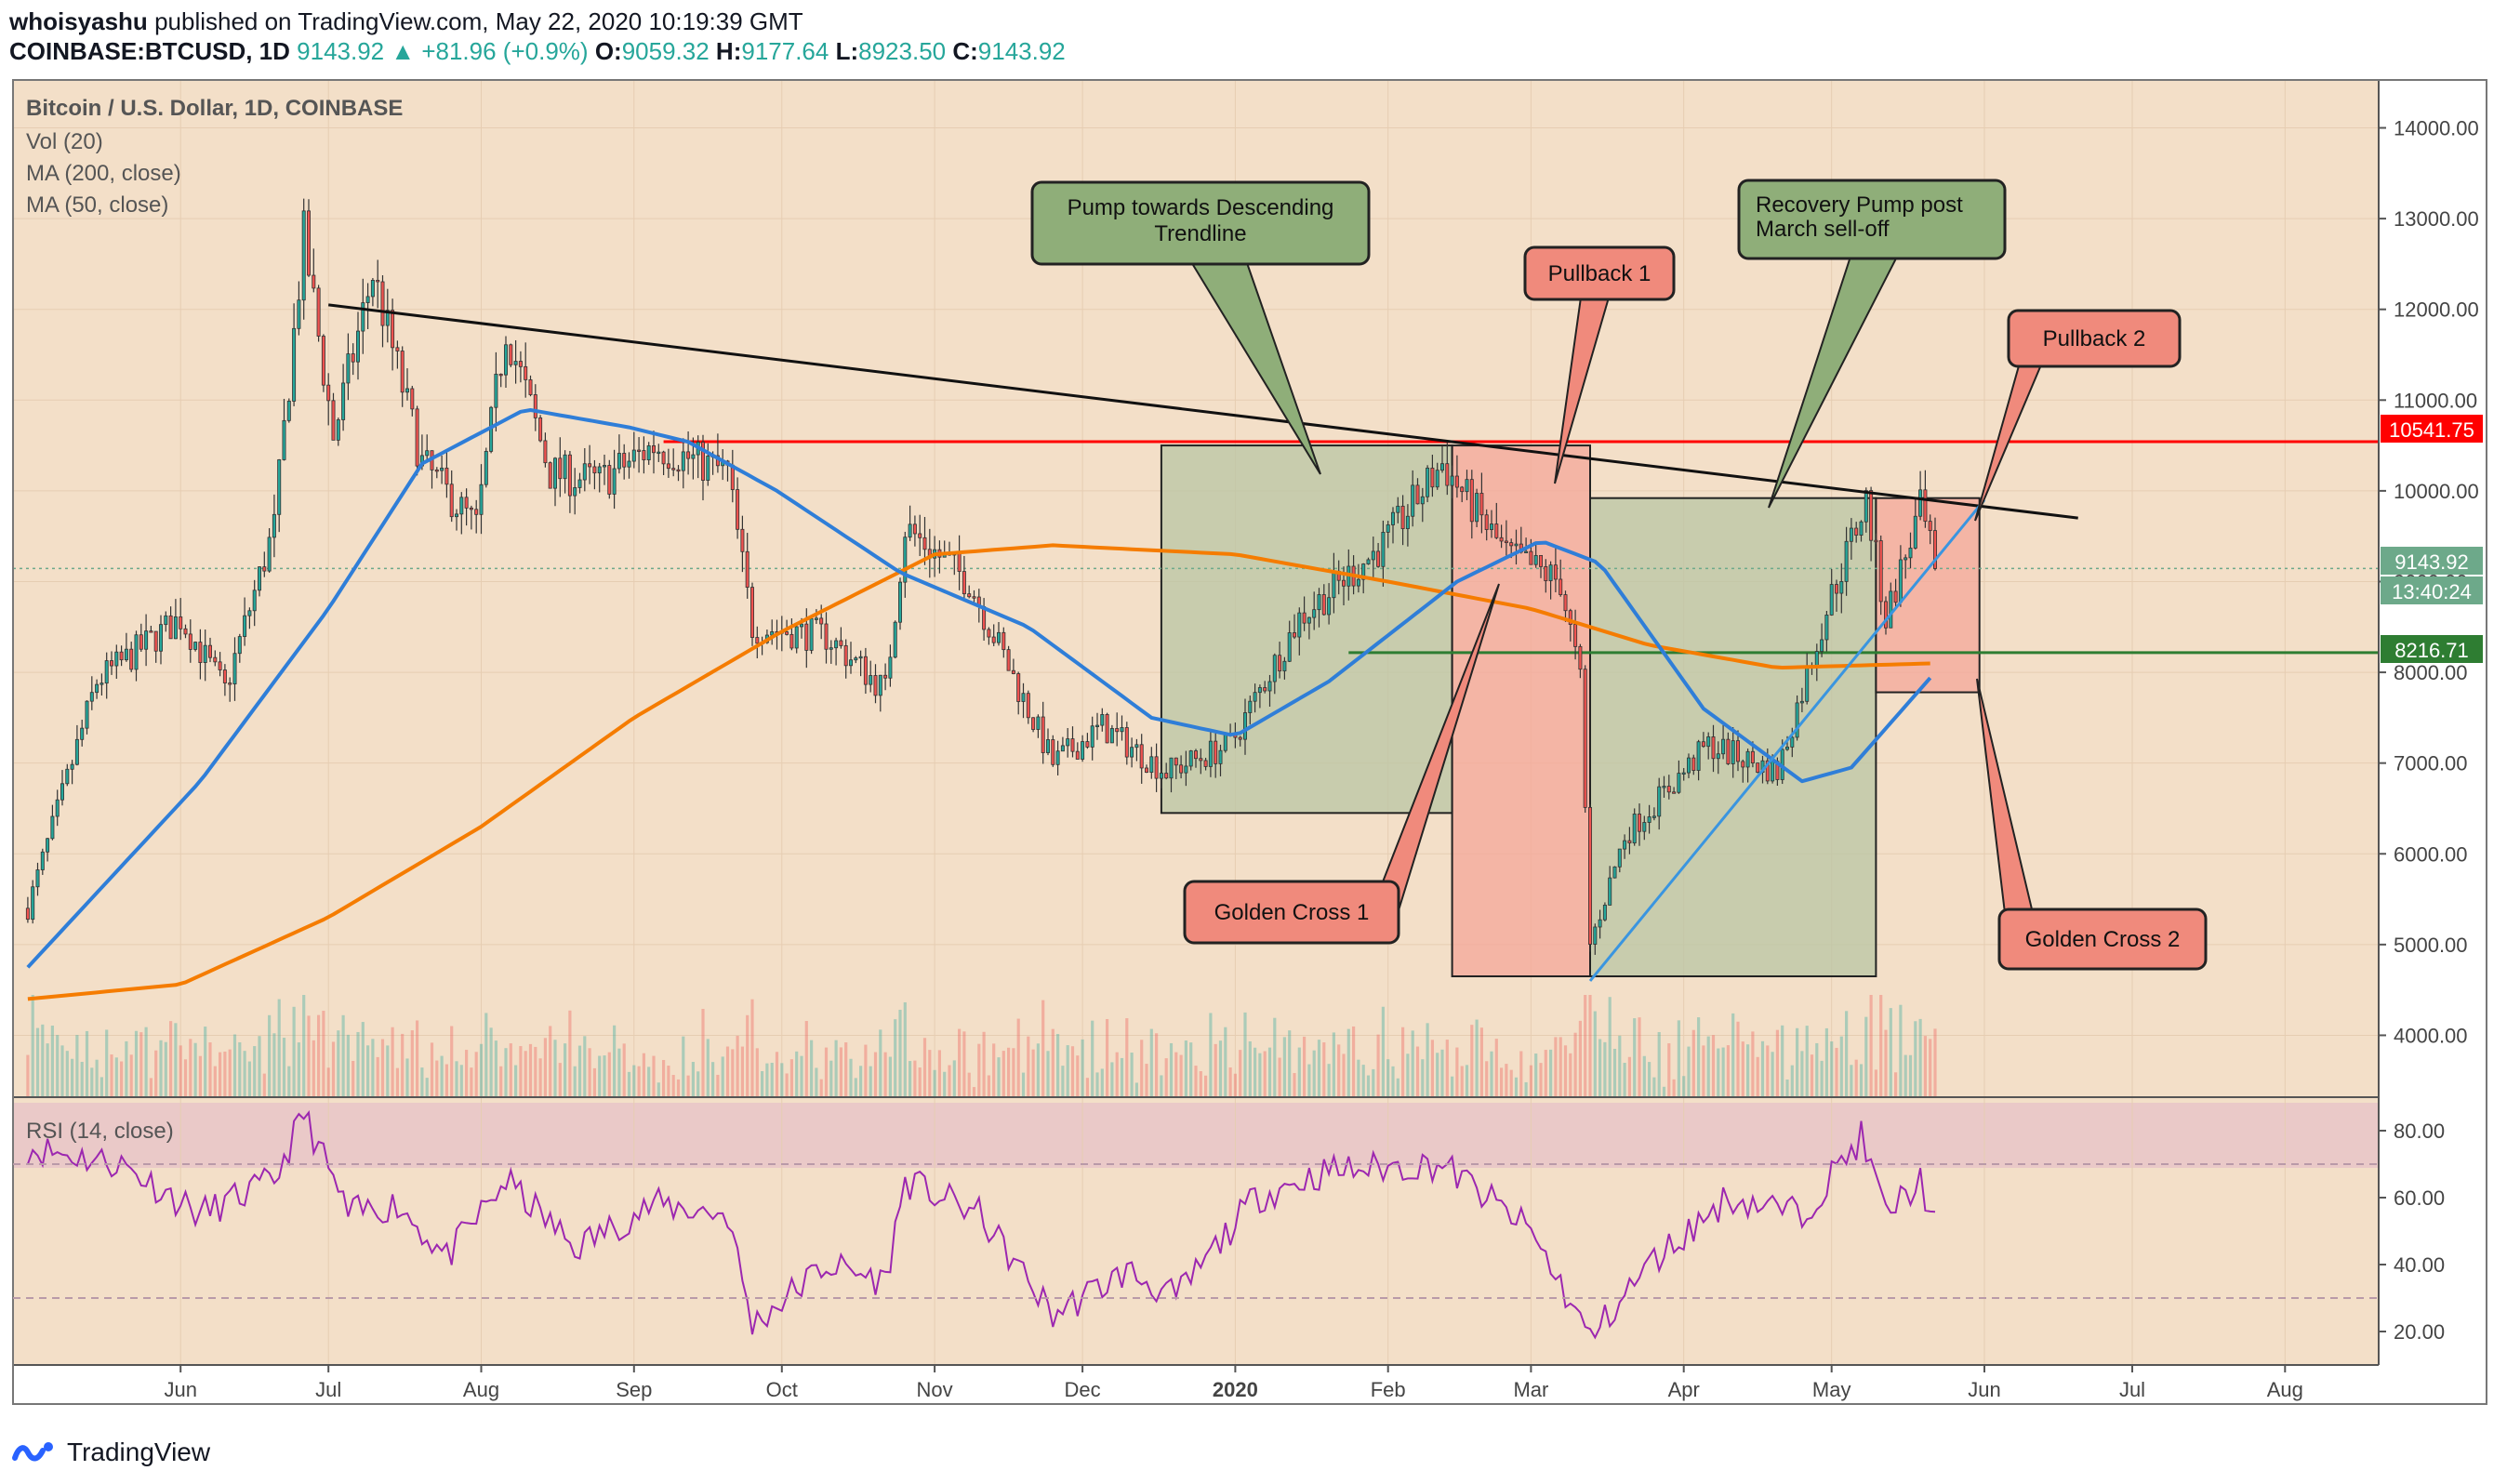  What do you see at coordinates (2436, 492) in the screenshot?
I see `price-tick-label: 10000.00` at bounding box center [2436, 492].